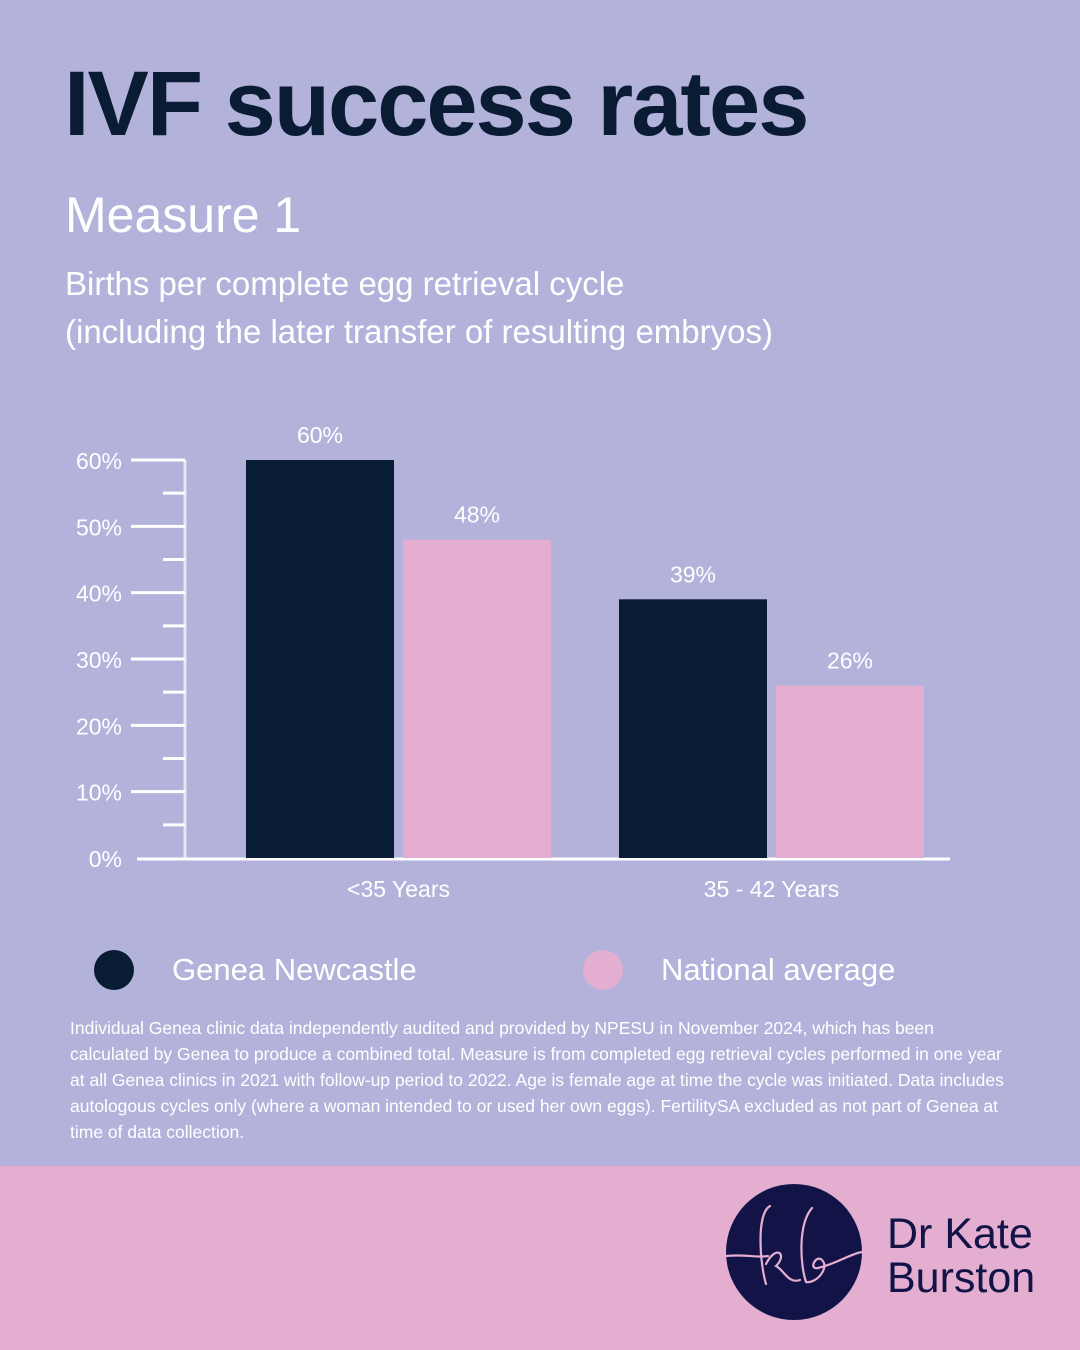 Image resolution: width=1080 pixels, height=1350 pixels. What do you see at coordinates (398, 889) in the screenshot?
I see `x-category-label: <35 Years` at bounding box center [398, 889].